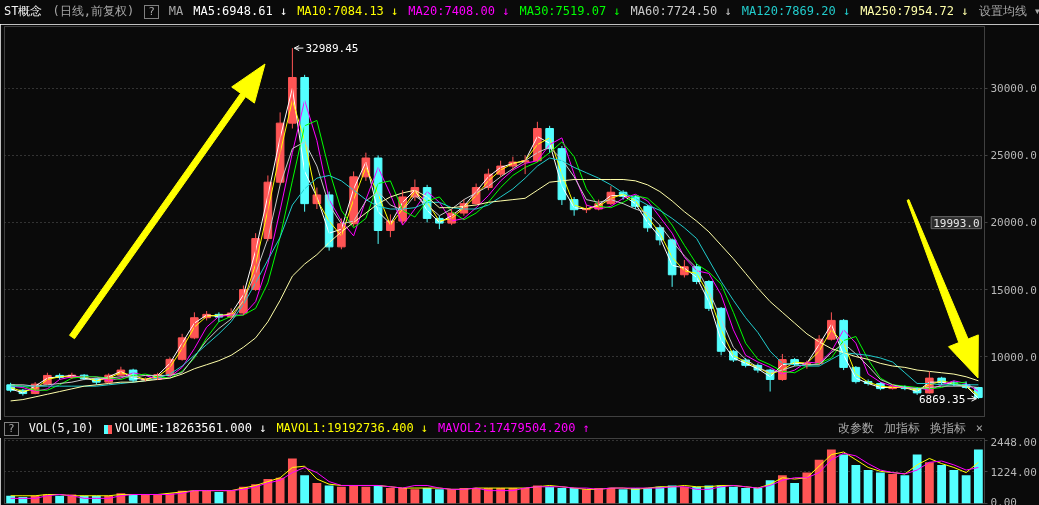  What do you see at coordinates (93, 12) in the screenshot?
I see `chart-subtitle: (日线,前复权)` at bounding box center [93, 12].